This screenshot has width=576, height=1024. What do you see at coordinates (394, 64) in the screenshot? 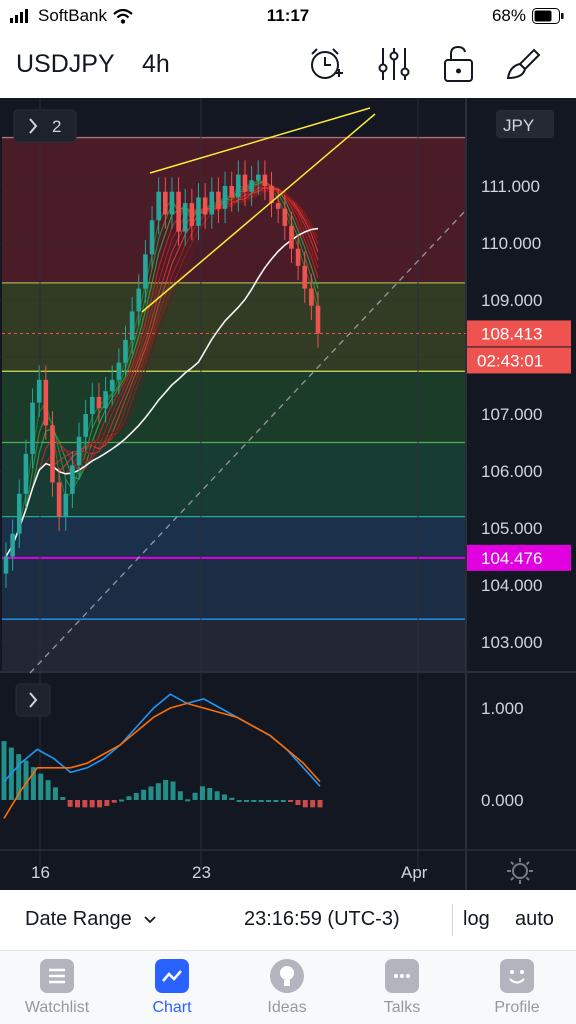
I see `indicators-icon` at bounding box center [394, 64].